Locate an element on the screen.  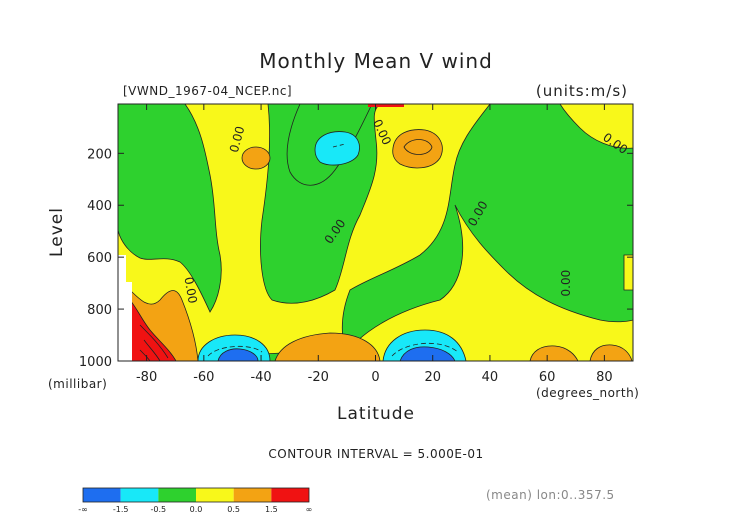
contour-cyan-b is located at coordinates (425, 349).